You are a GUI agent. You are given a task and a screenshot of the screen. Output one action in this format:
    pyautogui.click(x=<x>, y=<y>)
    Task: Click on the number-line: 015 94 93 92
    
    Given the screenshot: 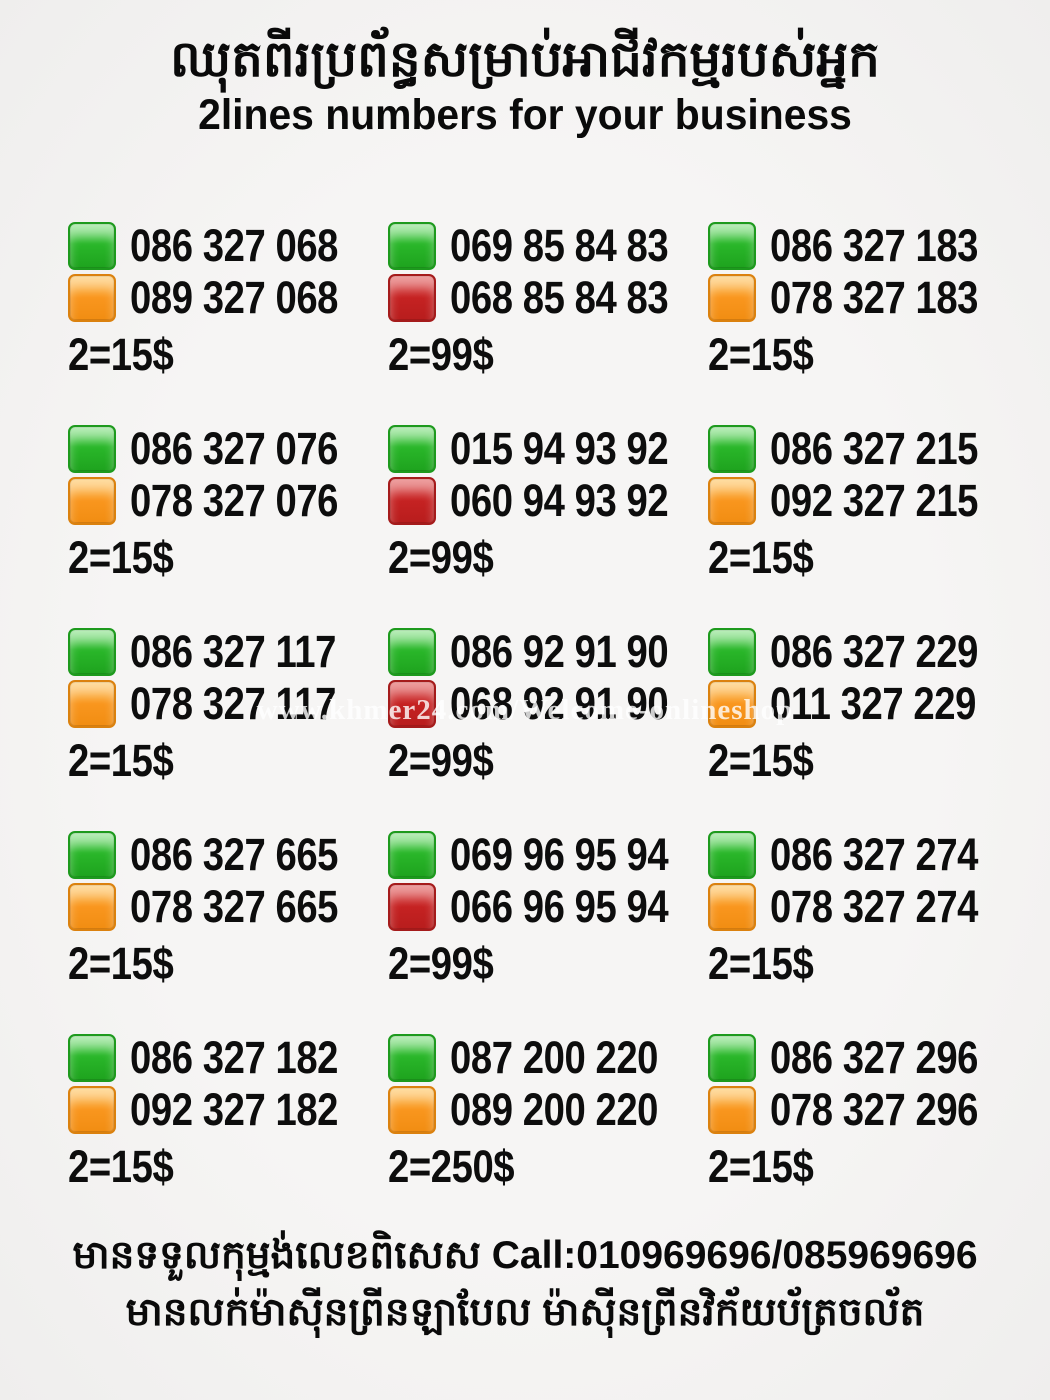 What is the action you would take?
    pyautogui.click(x=548, y=448)
    